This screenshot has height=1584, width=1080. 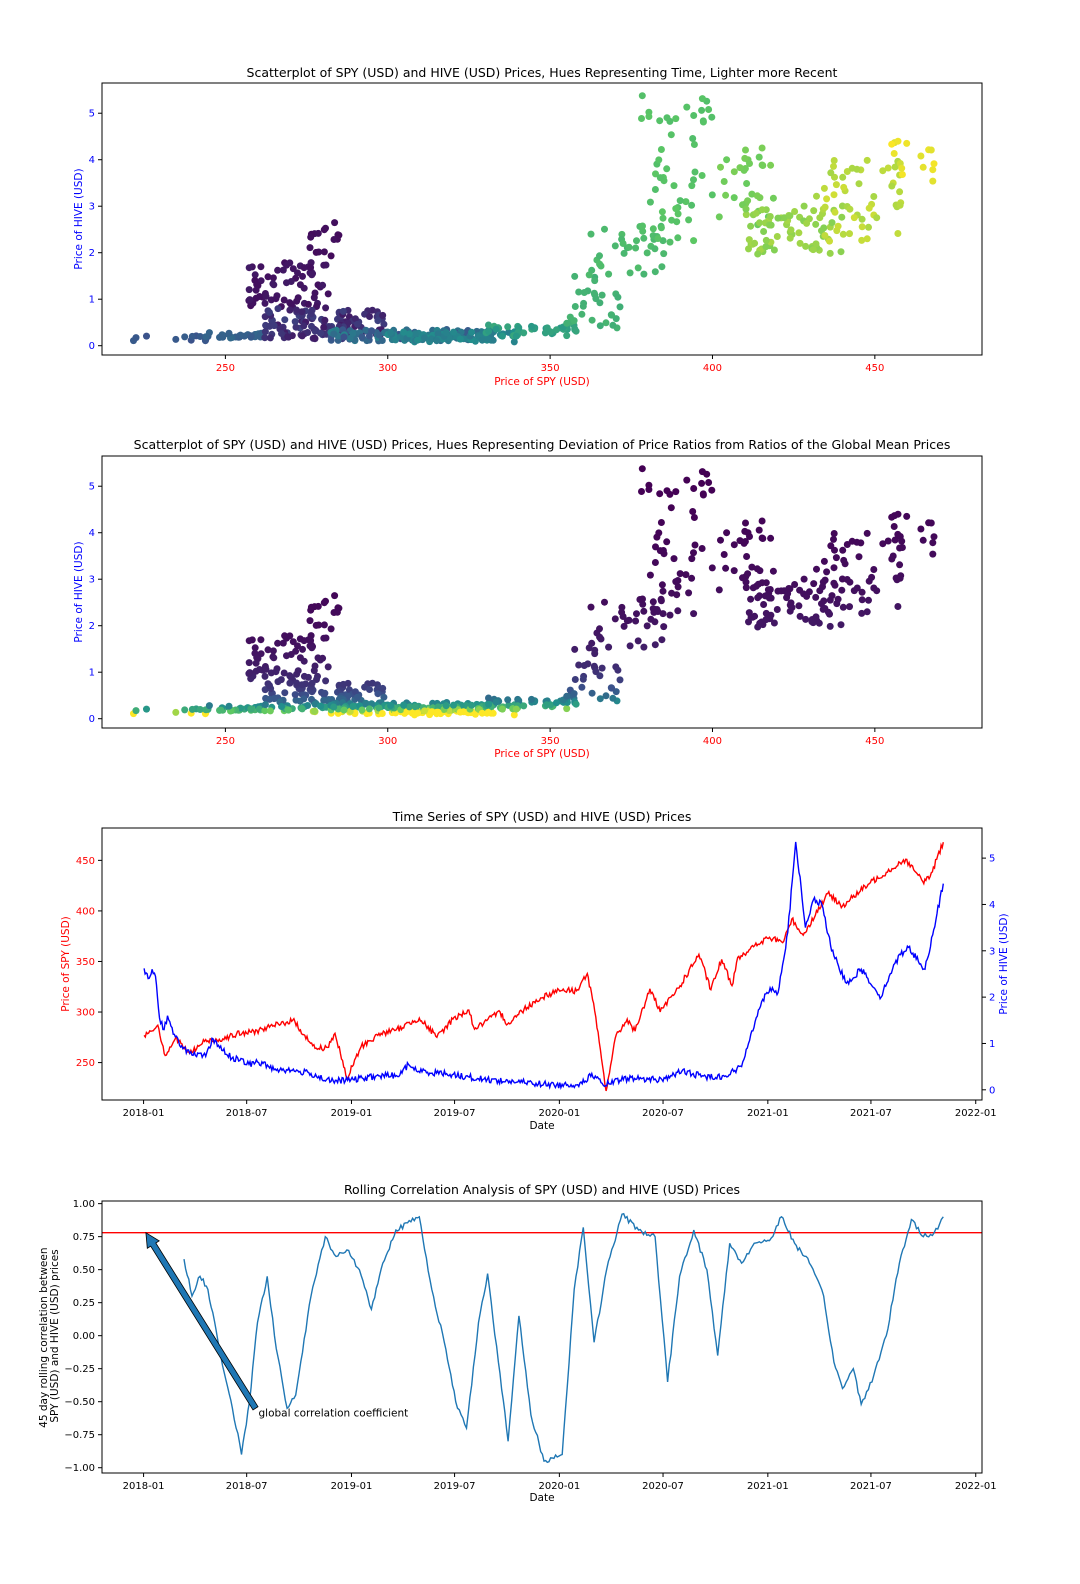 I want to click on y-tick-label: 0, so click(x=992, y=1090).